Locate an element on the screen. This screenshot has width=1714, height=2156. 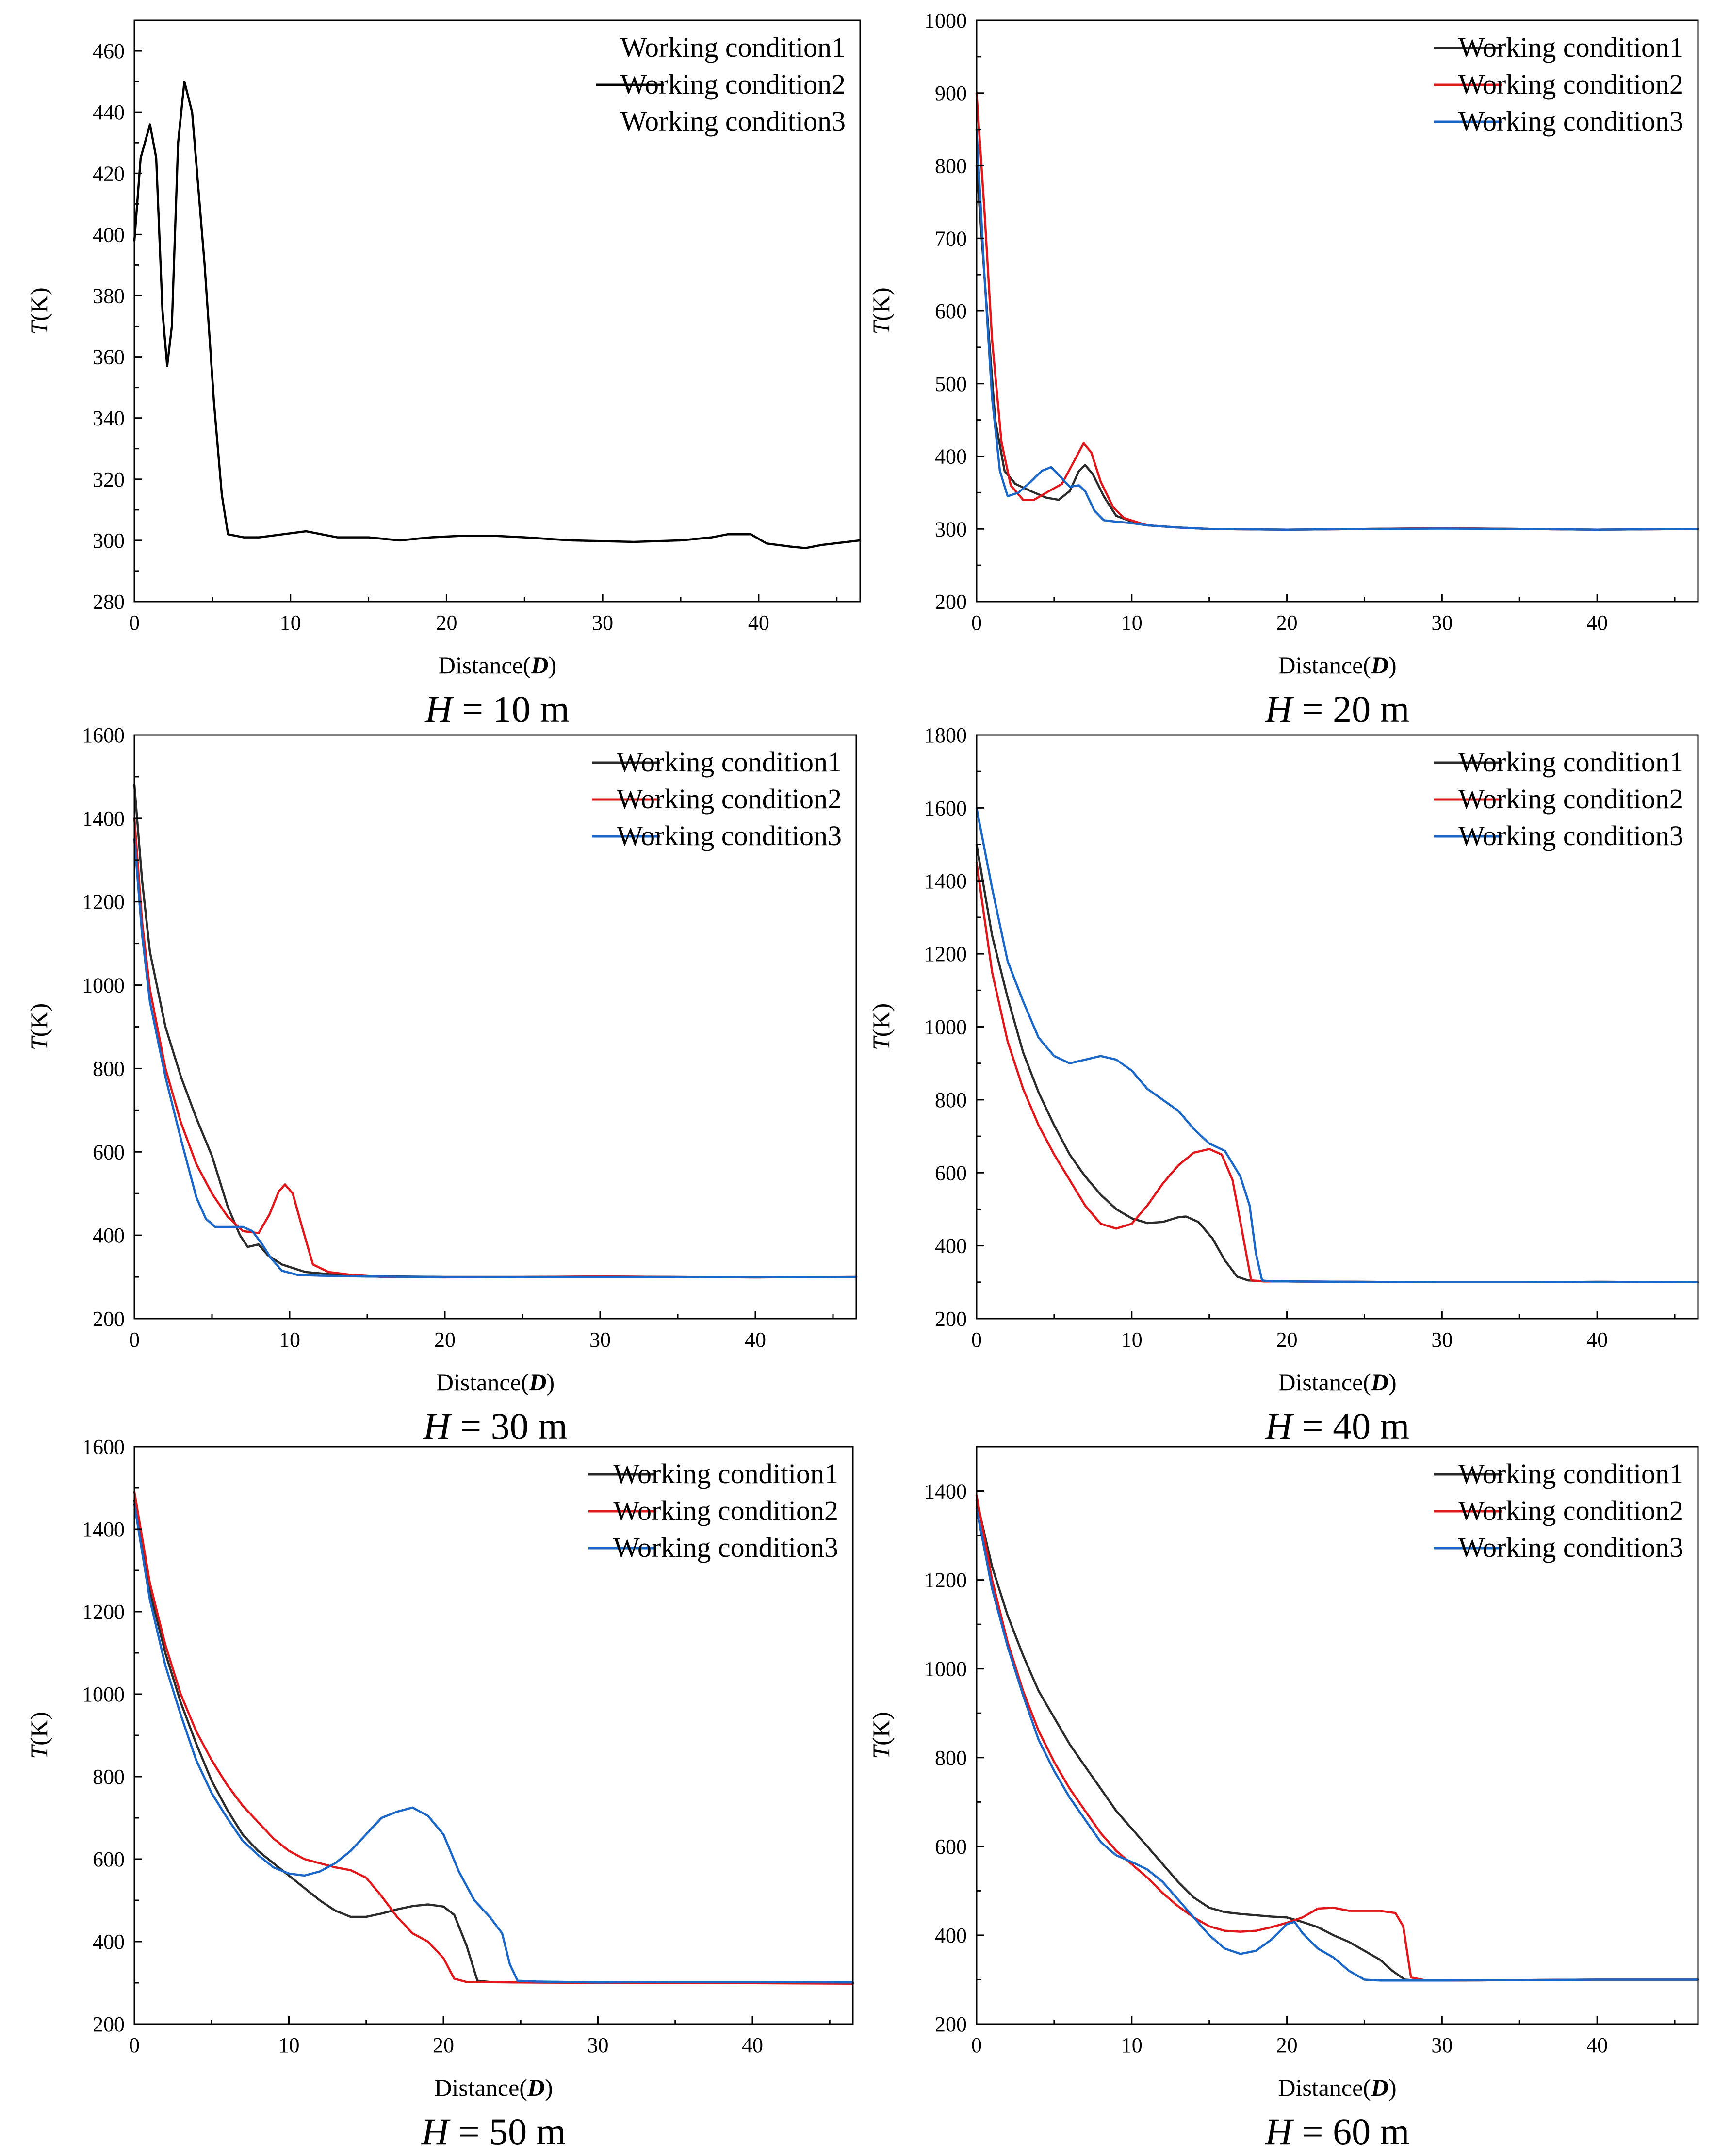
panel-caption: H = 20 m is located at coordinates (1337, 709).